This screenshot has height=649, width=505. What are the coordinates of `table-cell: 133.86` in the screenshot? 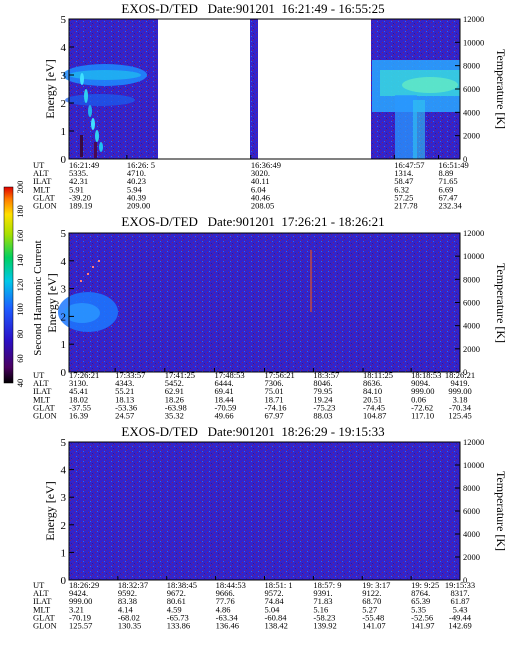 It's located at (178, 626).